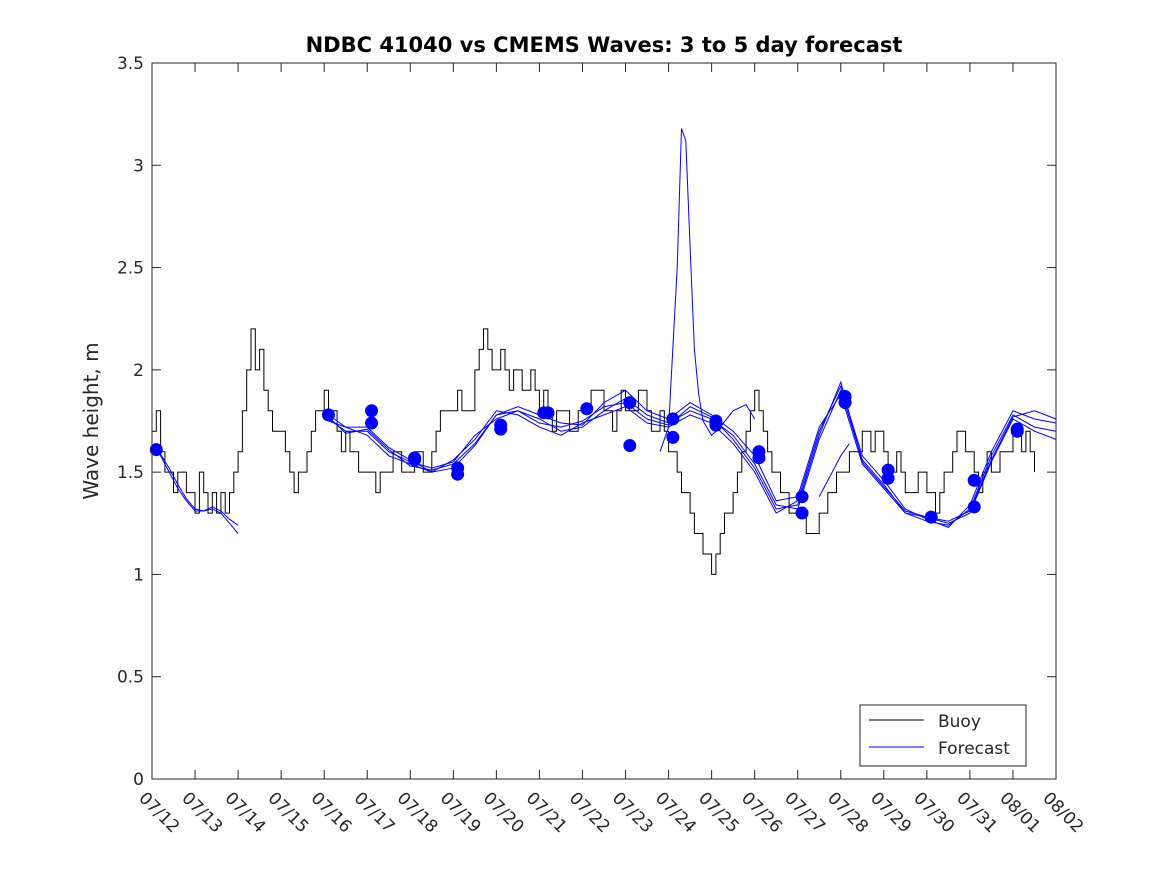  Describe the element at coordinates (138, 371) in the screenshot. I see `y-tick-label: 2` at that location.